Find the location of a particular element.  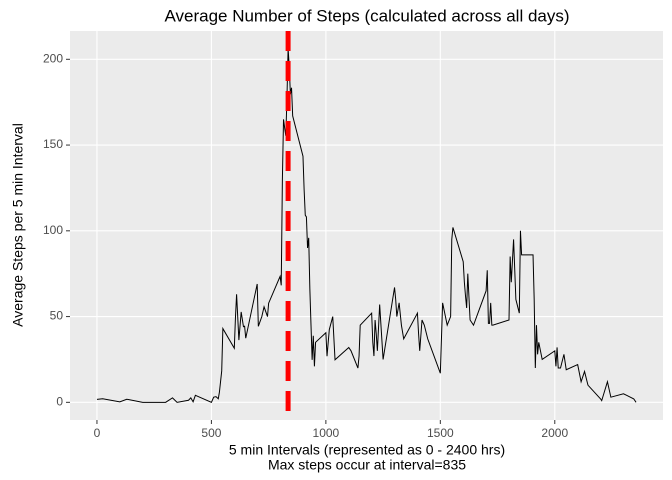

x-tick-label: 1000 is located at coordinates (326, 433).